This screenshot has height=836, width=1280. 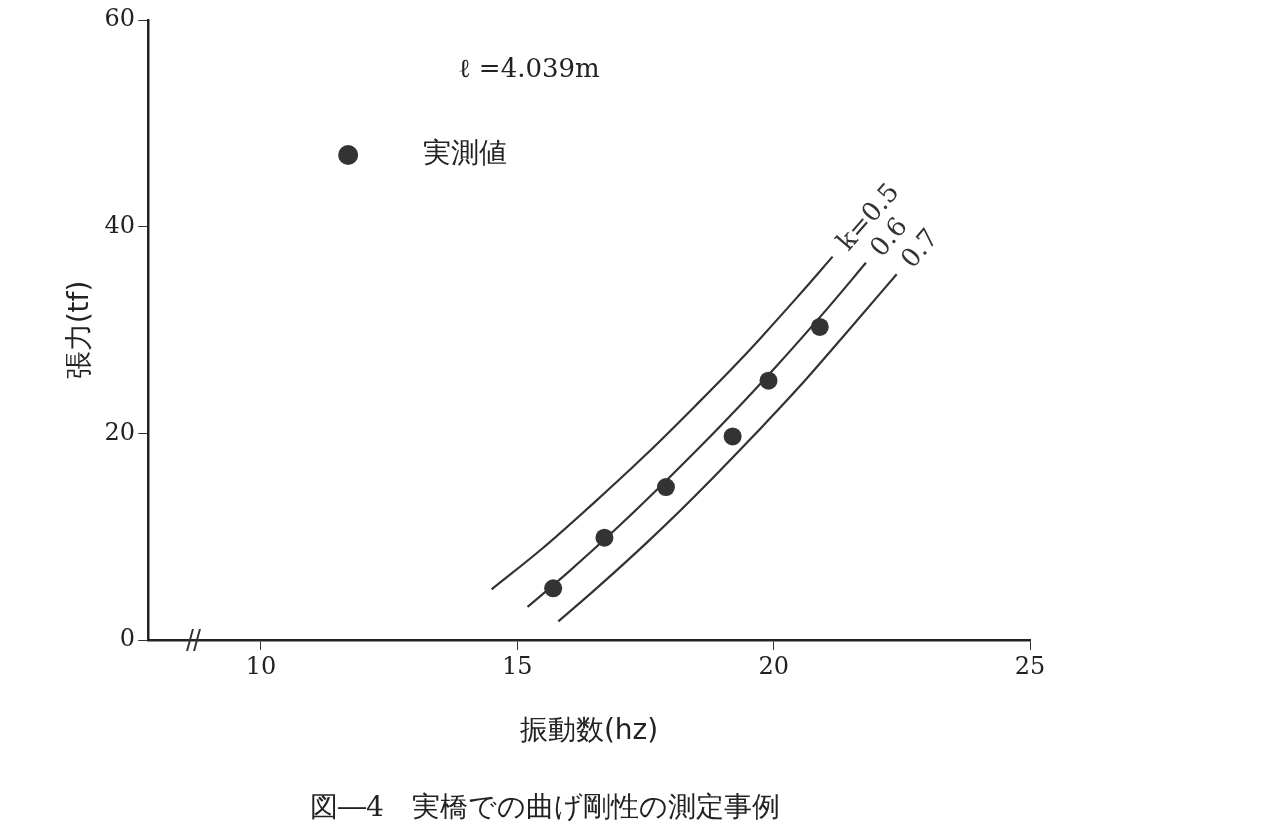 I want to click on y-tick-label: 20, so click(x=120, y=431).